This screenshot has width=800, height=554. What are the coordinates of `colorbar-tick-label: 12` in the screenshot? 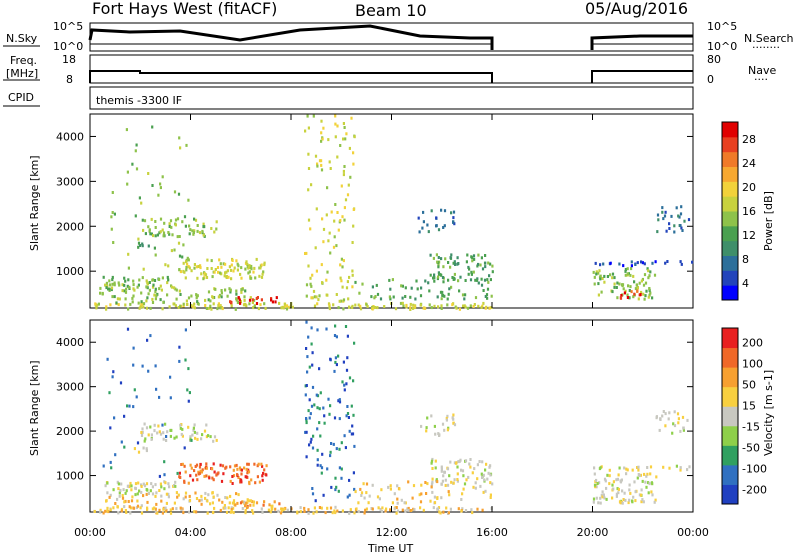 It's located at (749, 235).